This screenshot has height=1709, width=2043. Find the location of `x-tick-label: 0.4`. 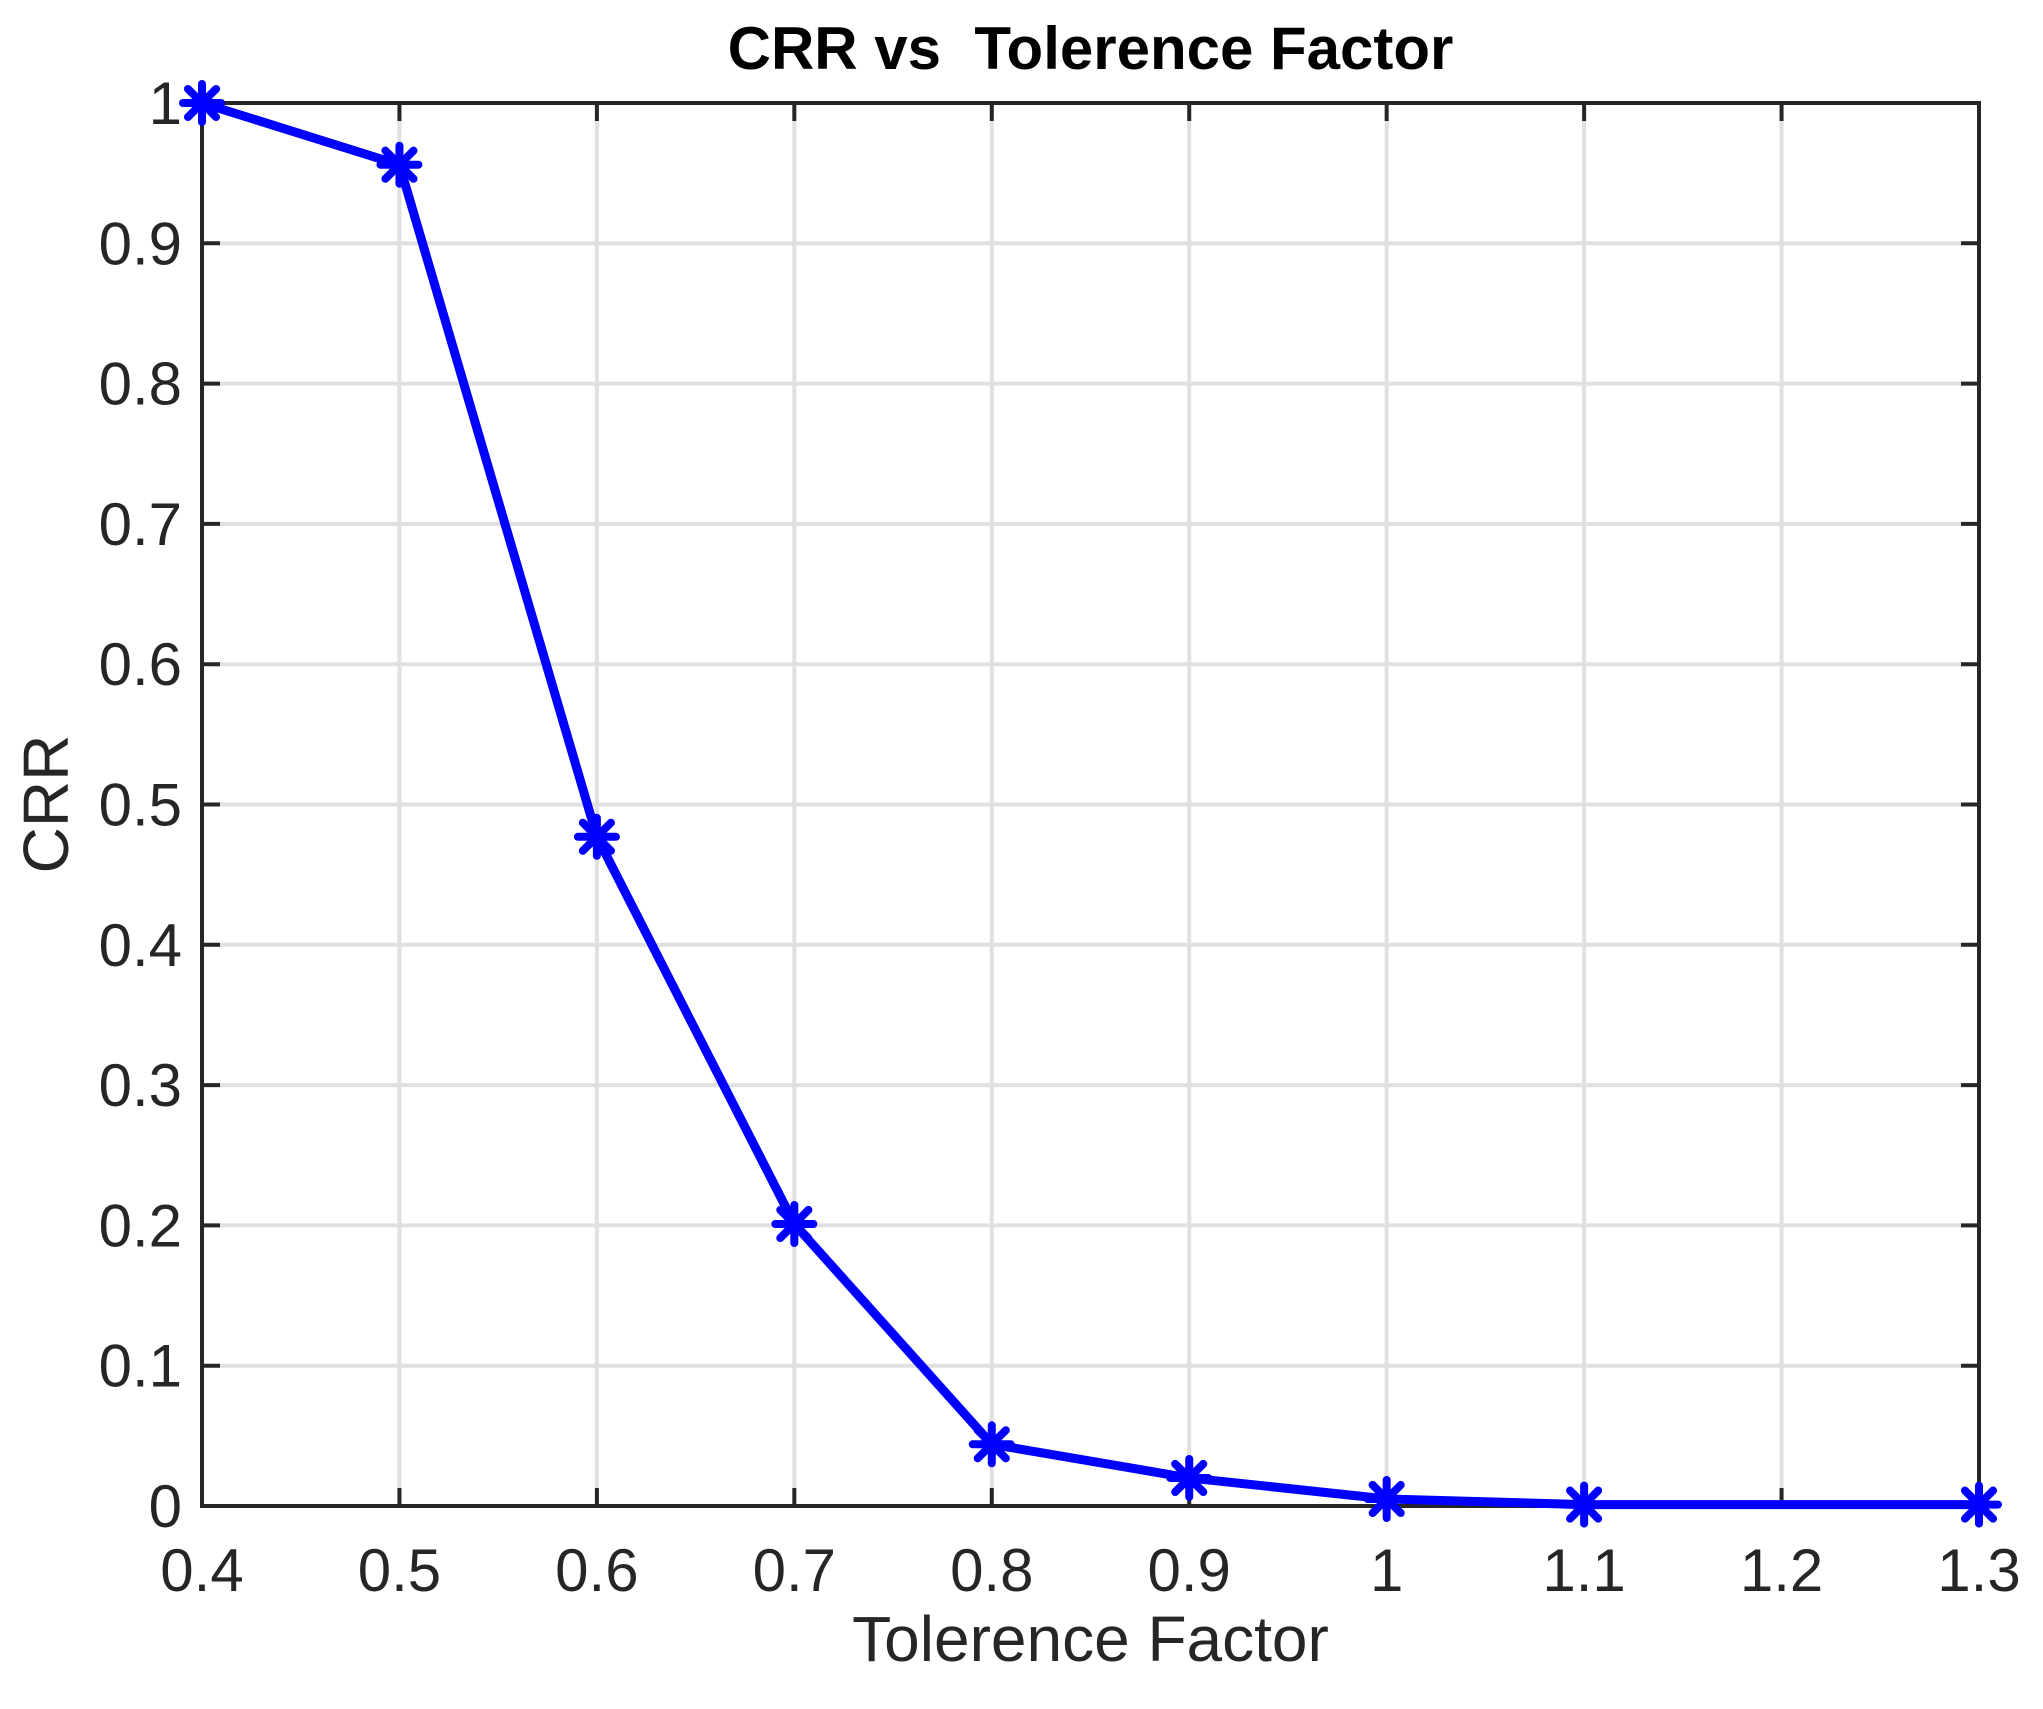

x-tick-label: 0.4 is located at coordinates (201, 1570).